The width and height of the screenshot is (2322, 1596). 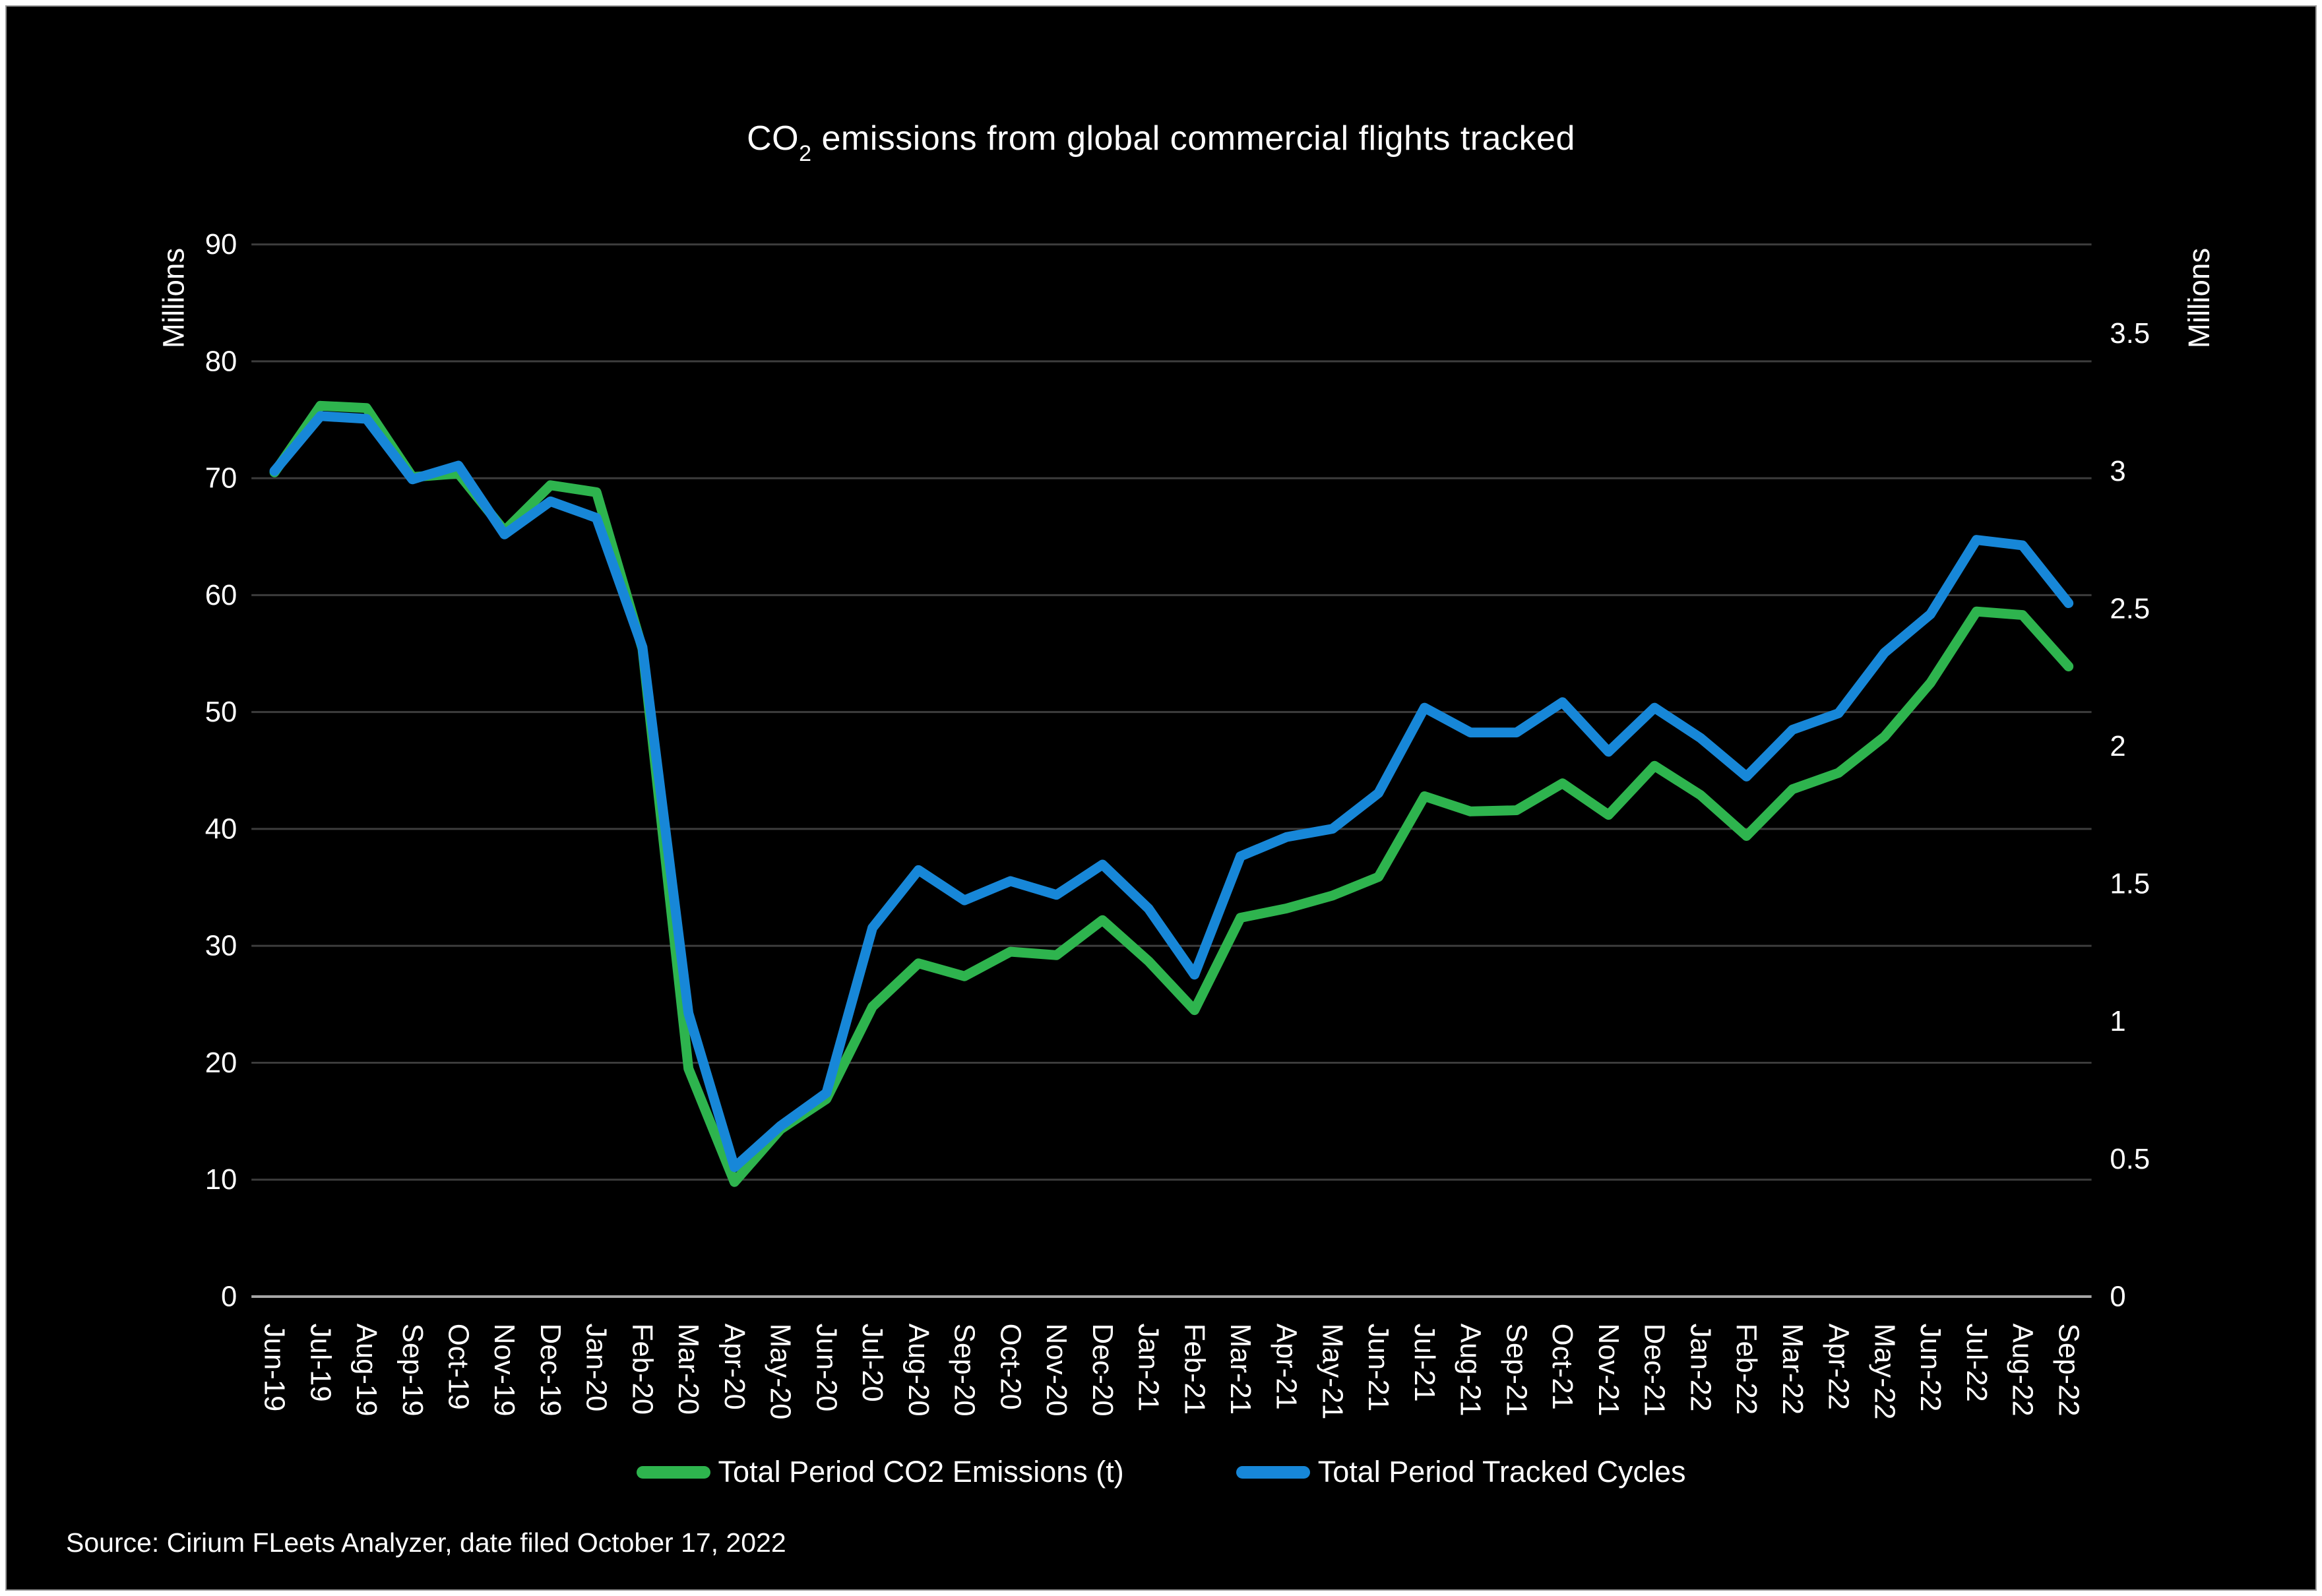 What do you see at coordinates (550, 1370) in the screenshot?
I see `x-axis-month-label: Dec-19` at bounding box center [550, 1370].